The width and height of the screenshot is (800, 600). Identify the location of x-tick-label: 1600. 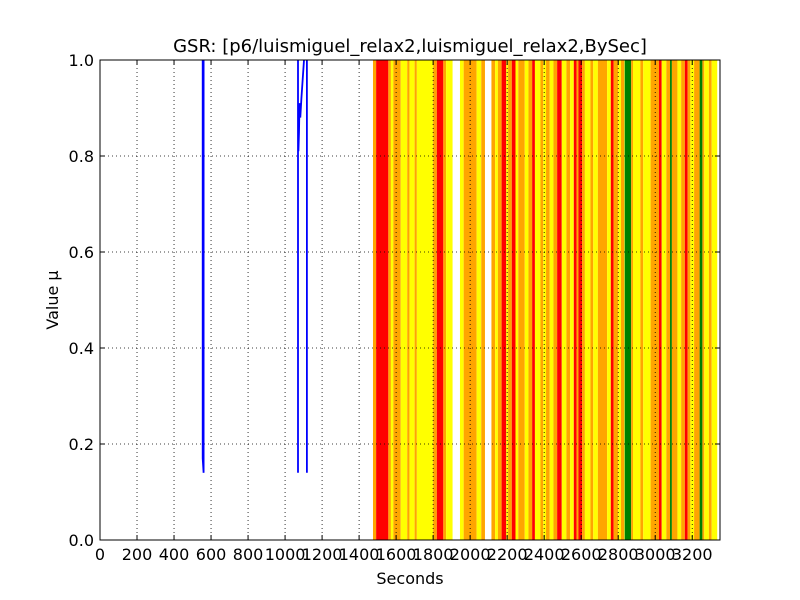
(396, 554).